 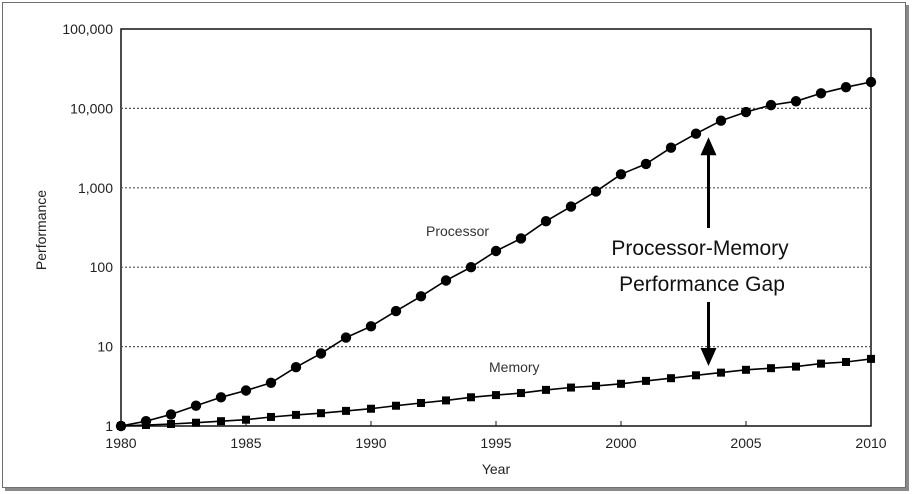 What do you see at coordinates (91, 108) in the screenshot?
I see `y-tick-label: 10,000` at bounding box center [91, 108].